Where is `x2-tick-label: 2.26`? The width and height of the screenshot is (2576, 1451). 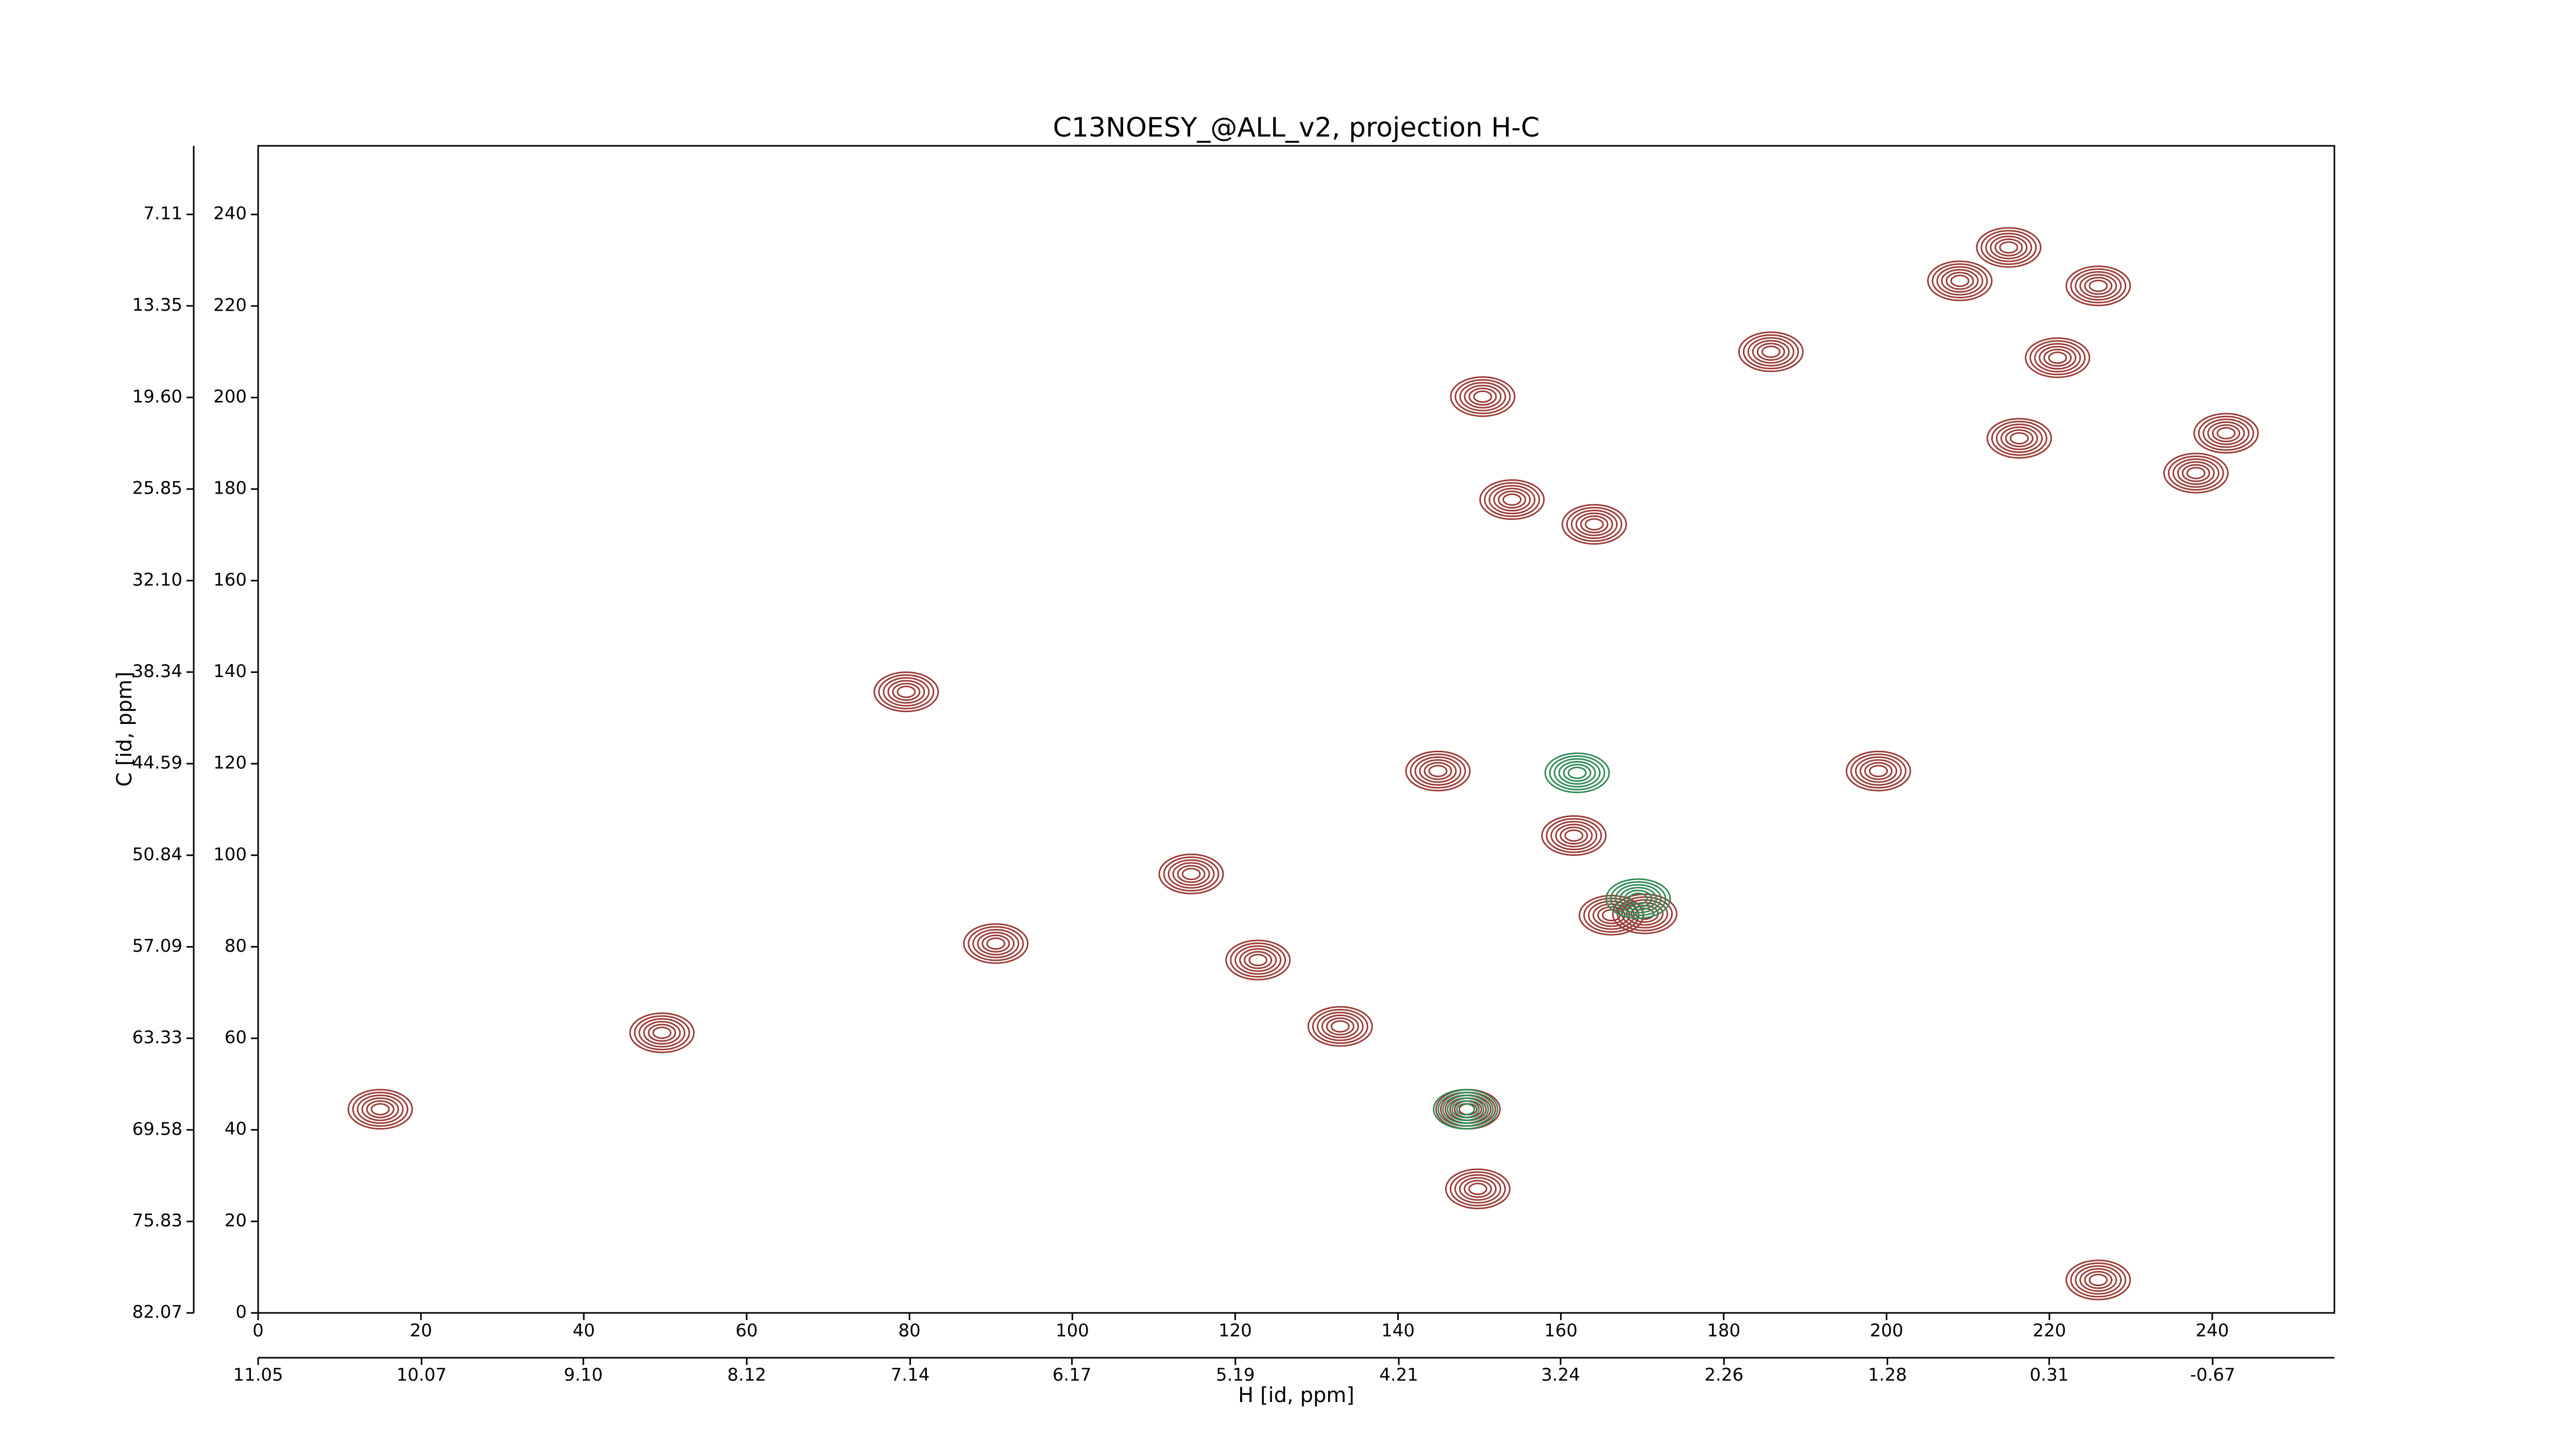 x2-tick-label: 2.26 is located at coordinates (1723, 1375).